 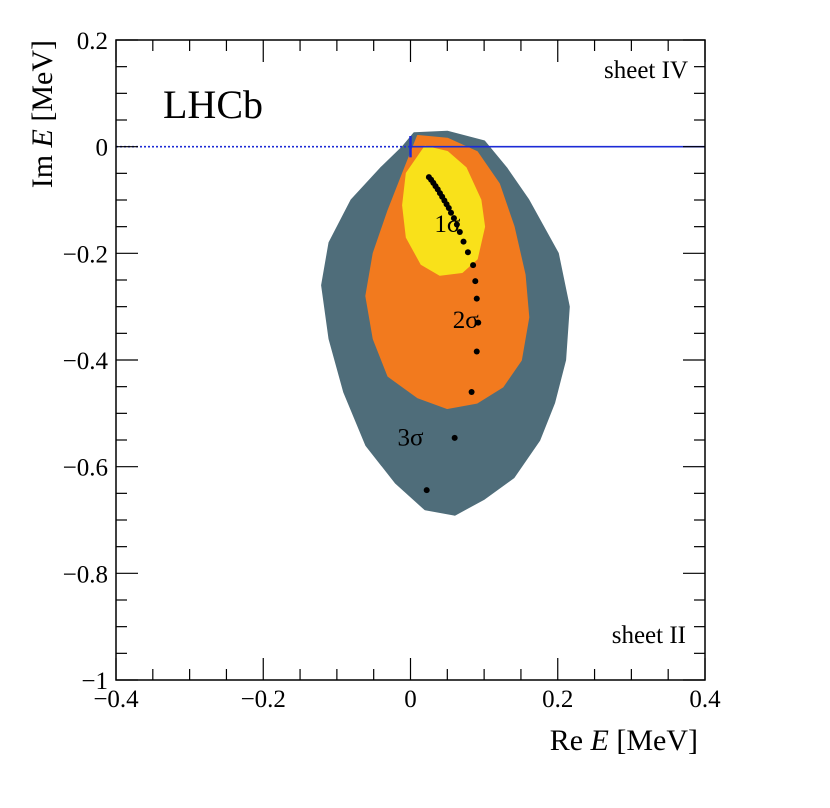 I want to click on region-label-2: 2σ, so click(x=466, y=320).